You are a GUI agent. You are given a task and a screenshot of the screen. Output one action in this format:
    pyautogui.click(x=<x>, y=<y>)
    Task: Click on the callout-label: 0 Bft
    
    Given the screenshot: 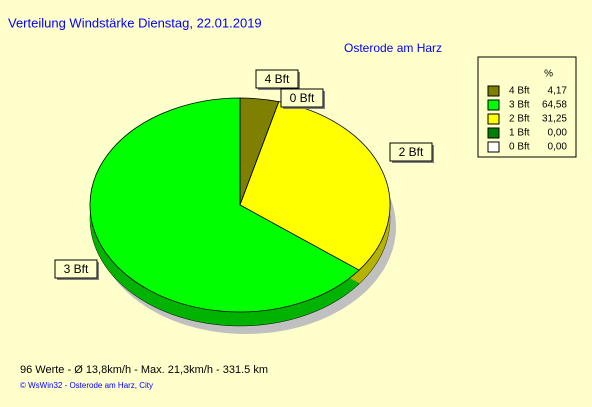 What is the action you would take?
    pyautogui.click(x=302, y=98)
    